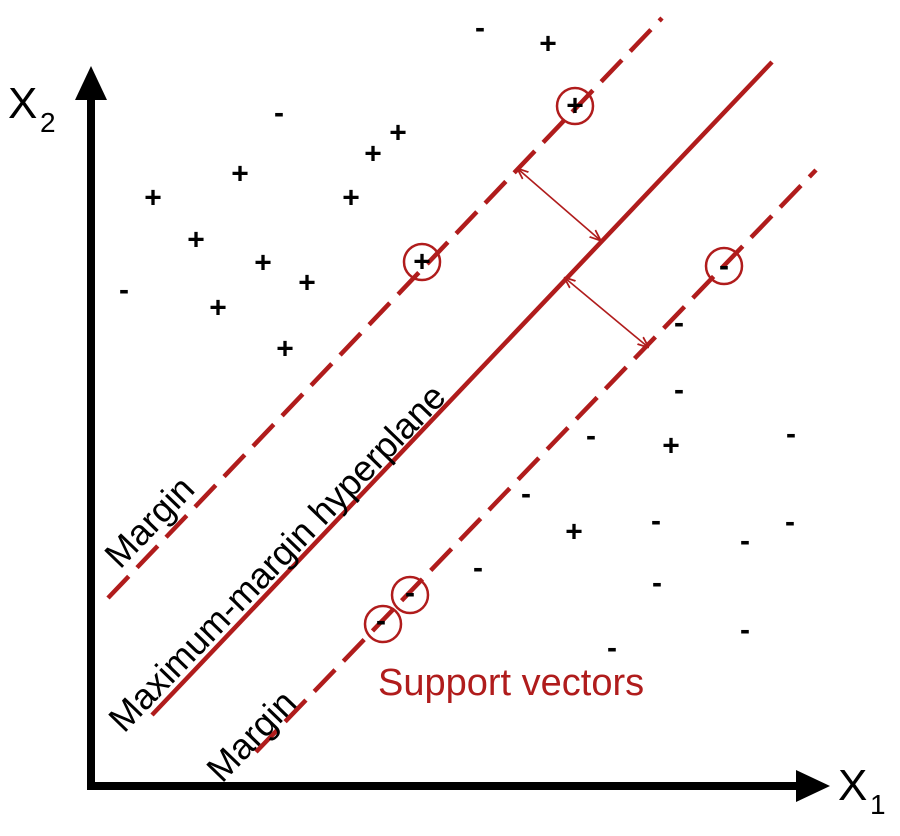 The width and height of the screenshot is (900, 836). I want to click on y-axis-label: X, so click(22, 103).